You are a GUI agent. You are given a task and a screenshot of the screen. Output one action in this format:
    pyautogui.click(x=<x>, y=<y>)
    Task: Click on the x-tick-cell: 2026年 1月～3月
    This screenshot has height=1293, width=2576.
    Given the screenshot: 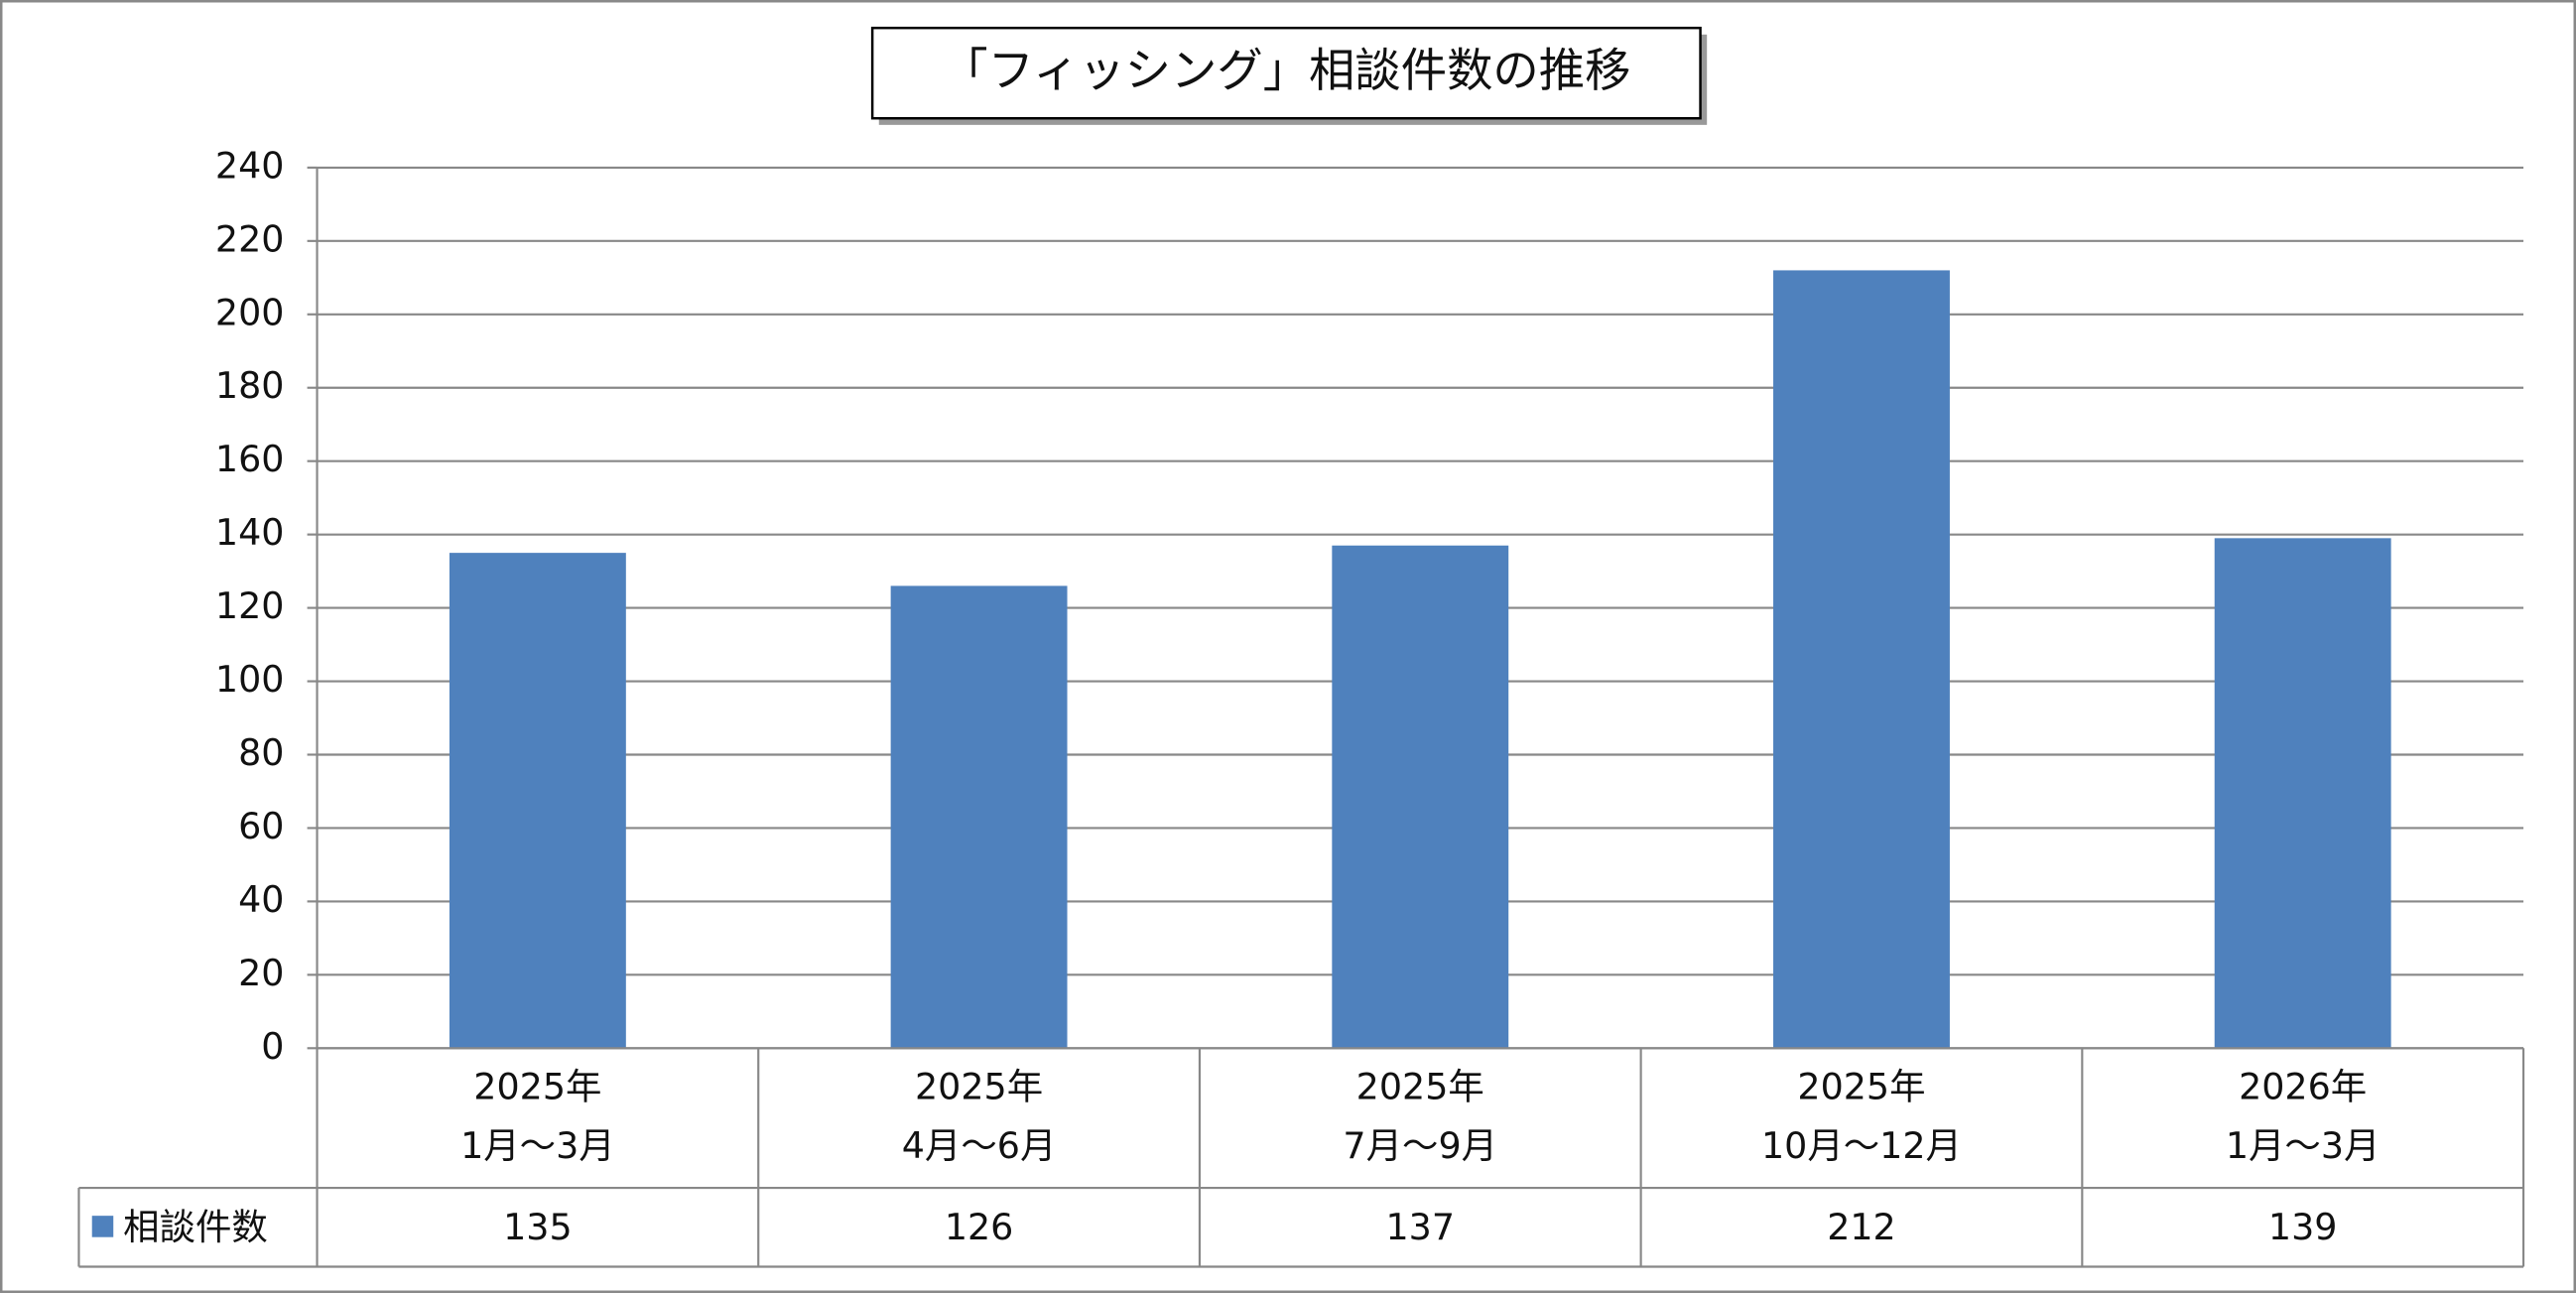 What is the action you would take?
    pyautogui.click(x=2303, y=1118)
    